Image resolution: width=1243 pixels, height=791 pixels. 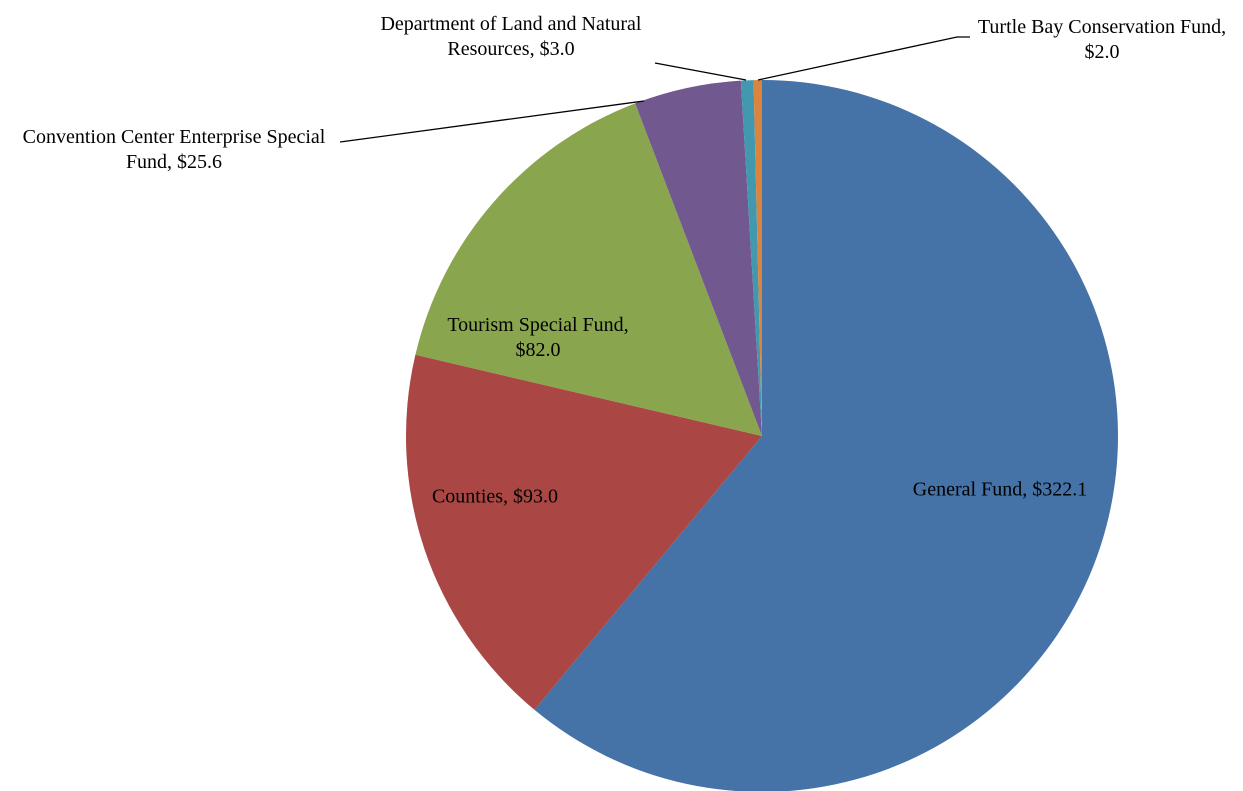 I want to click on data-label: Turtle Bay Conservation Fund, $2.0, so click(x=1102, y=39).